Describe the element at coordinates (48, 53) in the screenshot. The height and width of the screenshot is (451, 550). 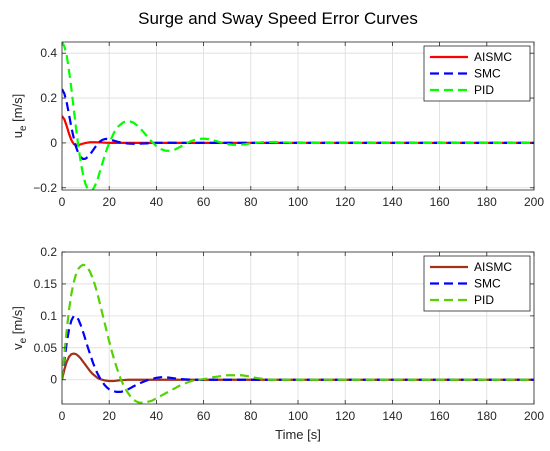
I see `y-tick-label: 0.4` at that location.